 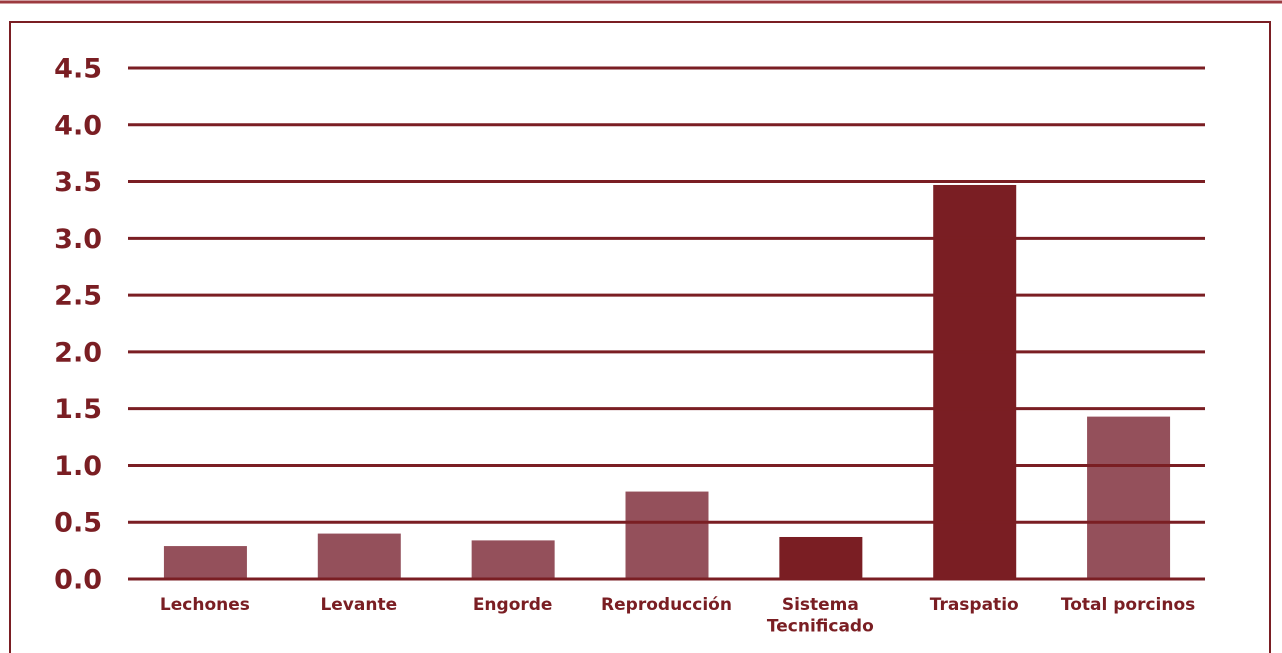 I want to click on y-tick-label: 3.5, so click(x=78, y=182).